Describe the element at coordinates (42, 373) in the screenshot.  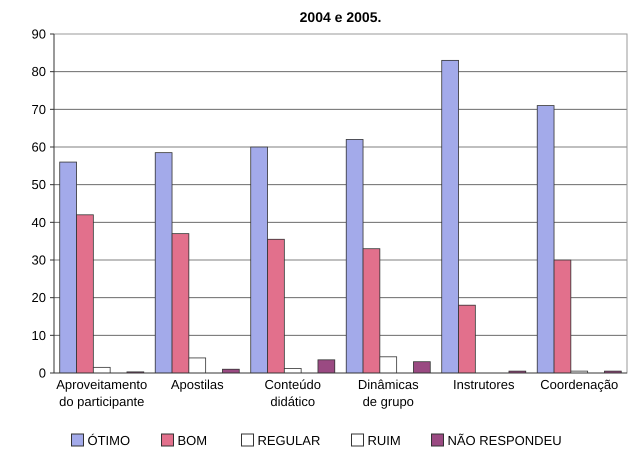
I see `y-tick-label: 0` at that location.